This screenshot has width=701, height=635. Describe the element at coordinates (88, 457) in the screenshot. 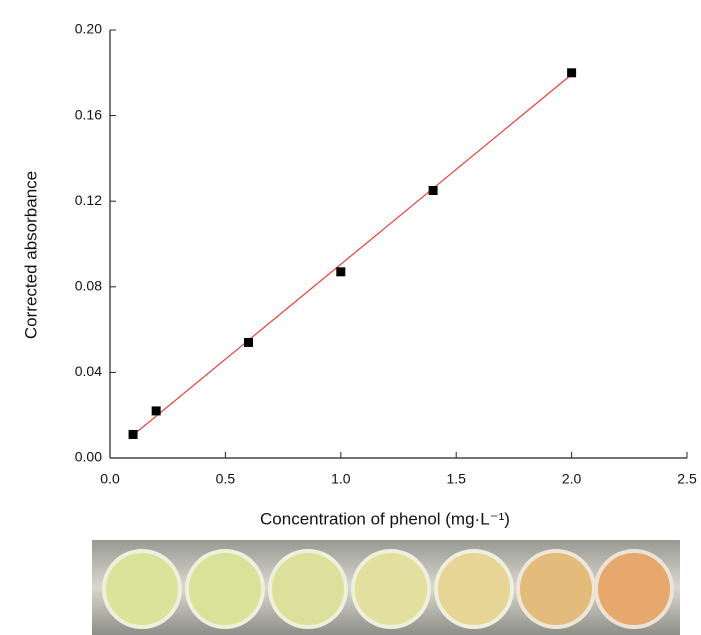

I see `y-tick-label: 0.00` at that location.